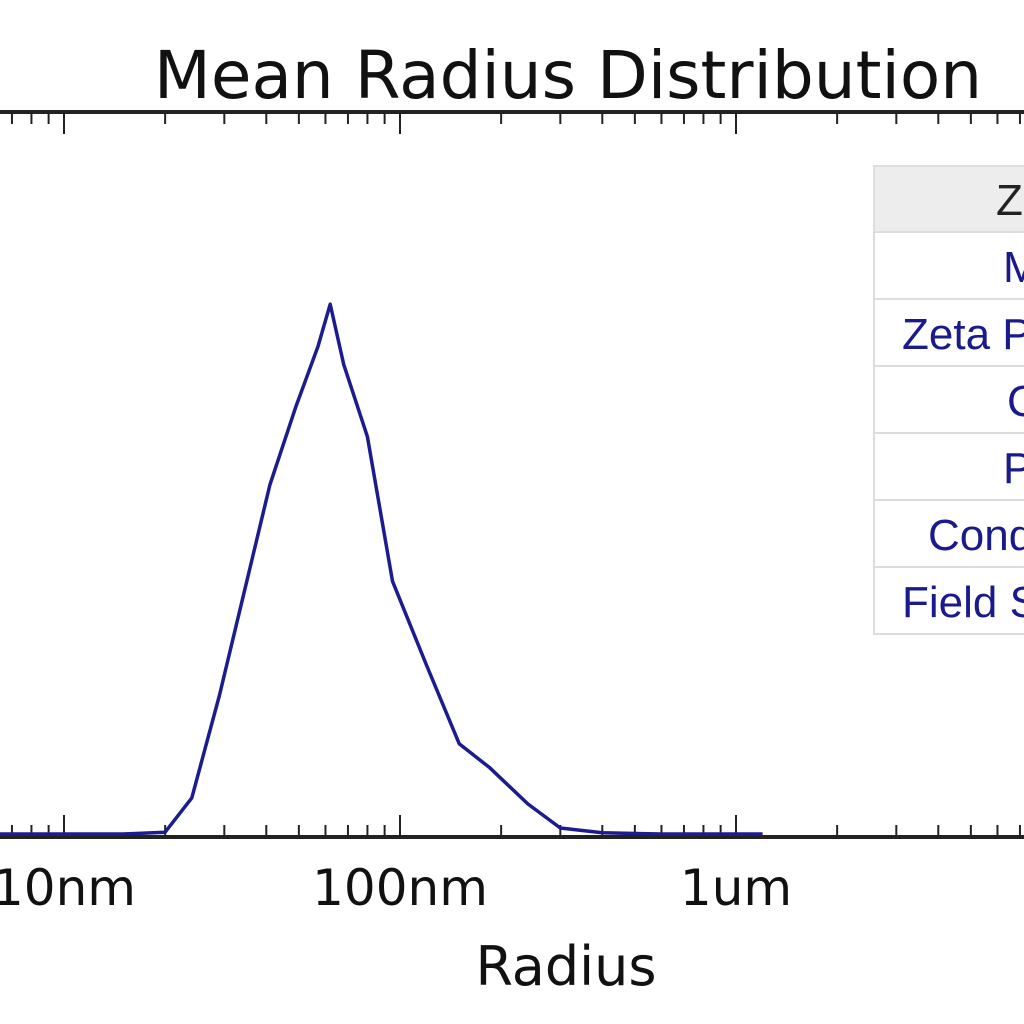 The image size is (1024, 1024). Describe the element at coordinates (948, 199) in the screenshot. I see `table-header-cell` at that location.